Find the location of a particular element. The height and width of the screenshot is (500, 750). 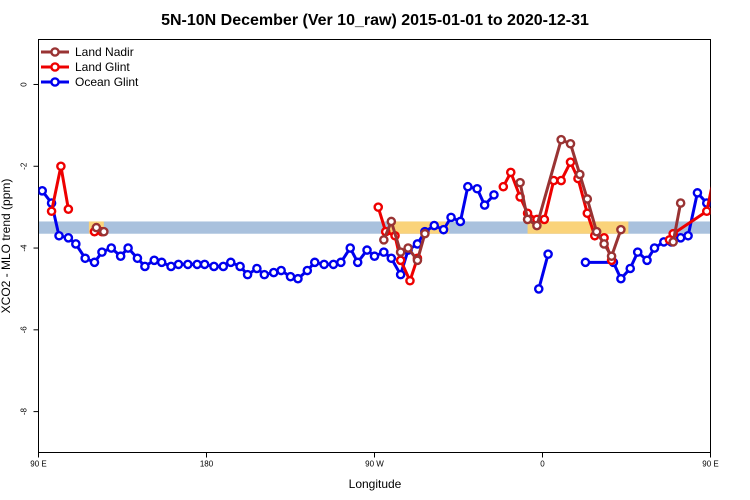

series-line-land-glint is located at coordinates (557, 210).